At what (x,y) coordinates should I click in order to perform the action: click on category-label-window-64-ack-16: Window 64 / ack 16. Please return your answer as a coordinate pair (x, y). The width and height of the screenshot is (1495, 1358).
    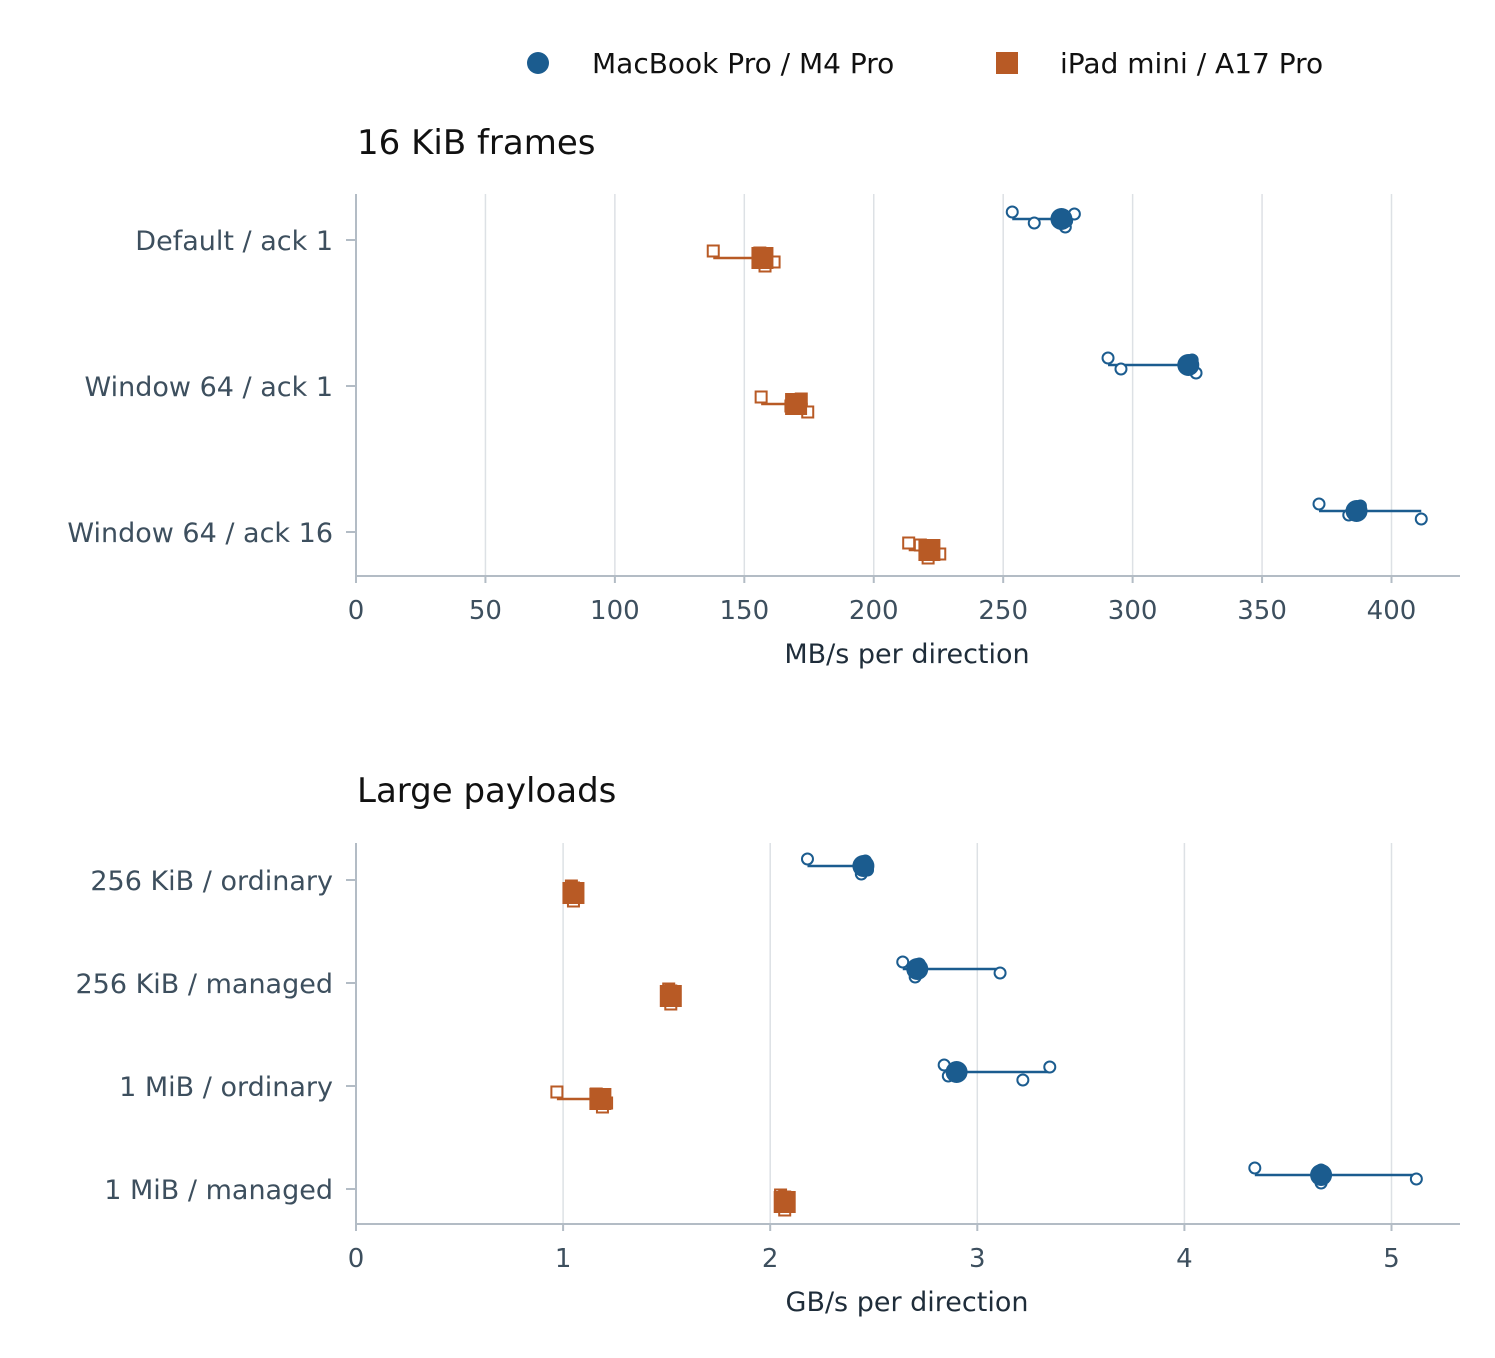
    Looking at the image, I should click on (200, 533).